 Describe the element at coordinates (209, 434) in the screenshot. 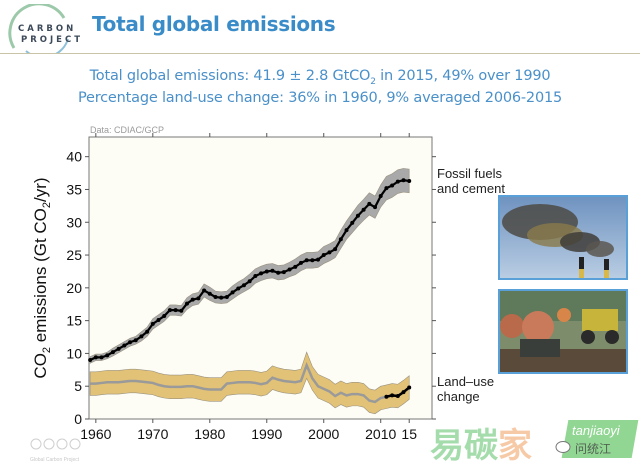

I see `x-tick-label: 1980` at that location.